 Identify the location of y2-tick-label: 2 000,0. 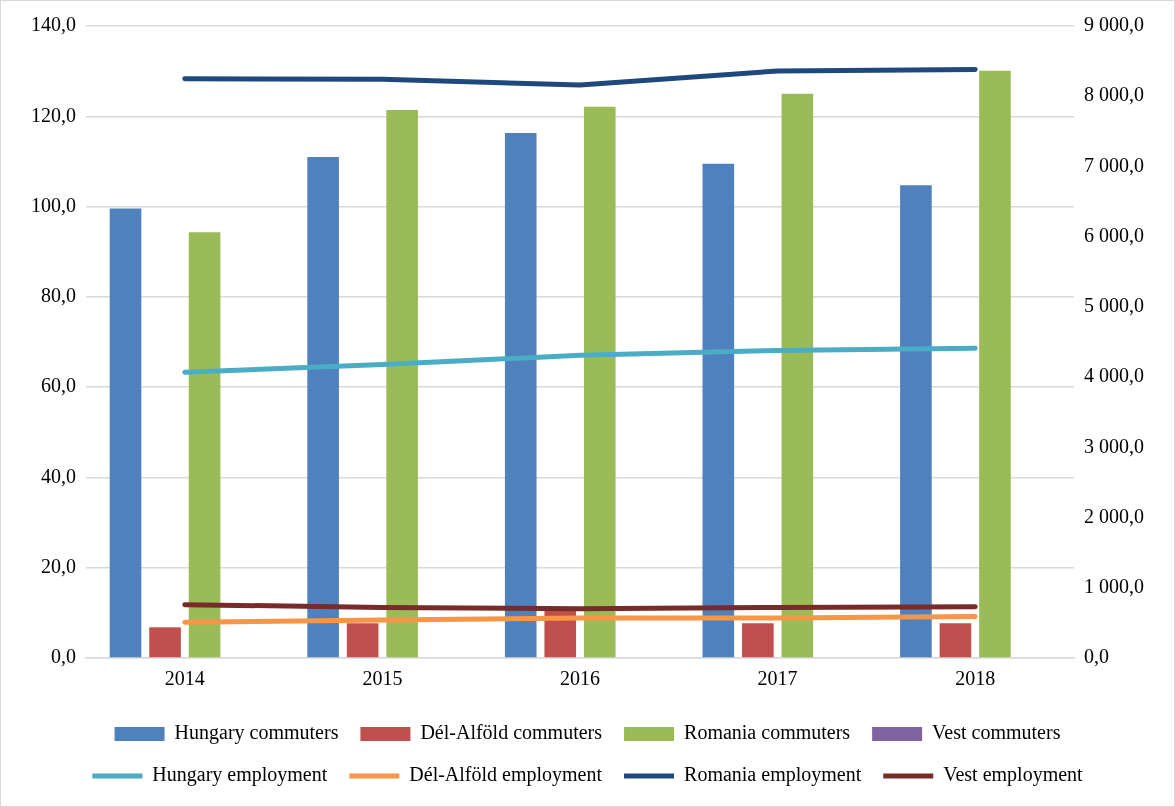
(1114, 515).